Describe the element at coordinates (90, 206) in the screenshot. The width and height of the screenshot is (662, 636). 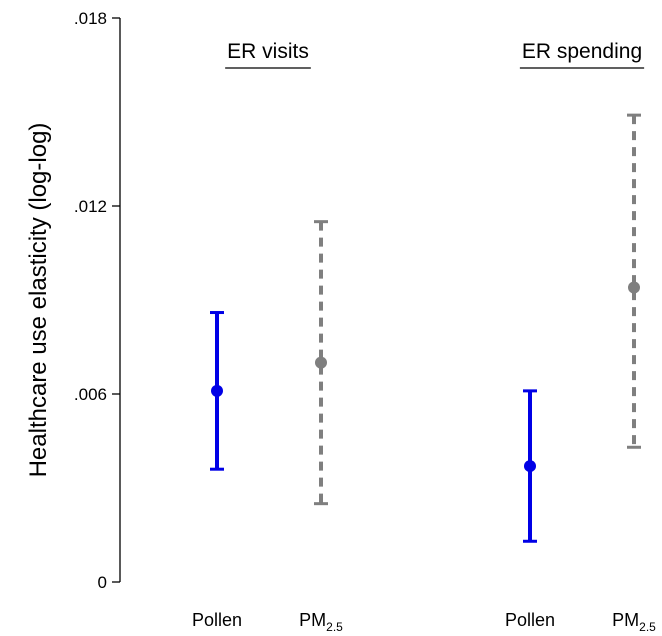
I see `y-tick-label: .012` at that location.